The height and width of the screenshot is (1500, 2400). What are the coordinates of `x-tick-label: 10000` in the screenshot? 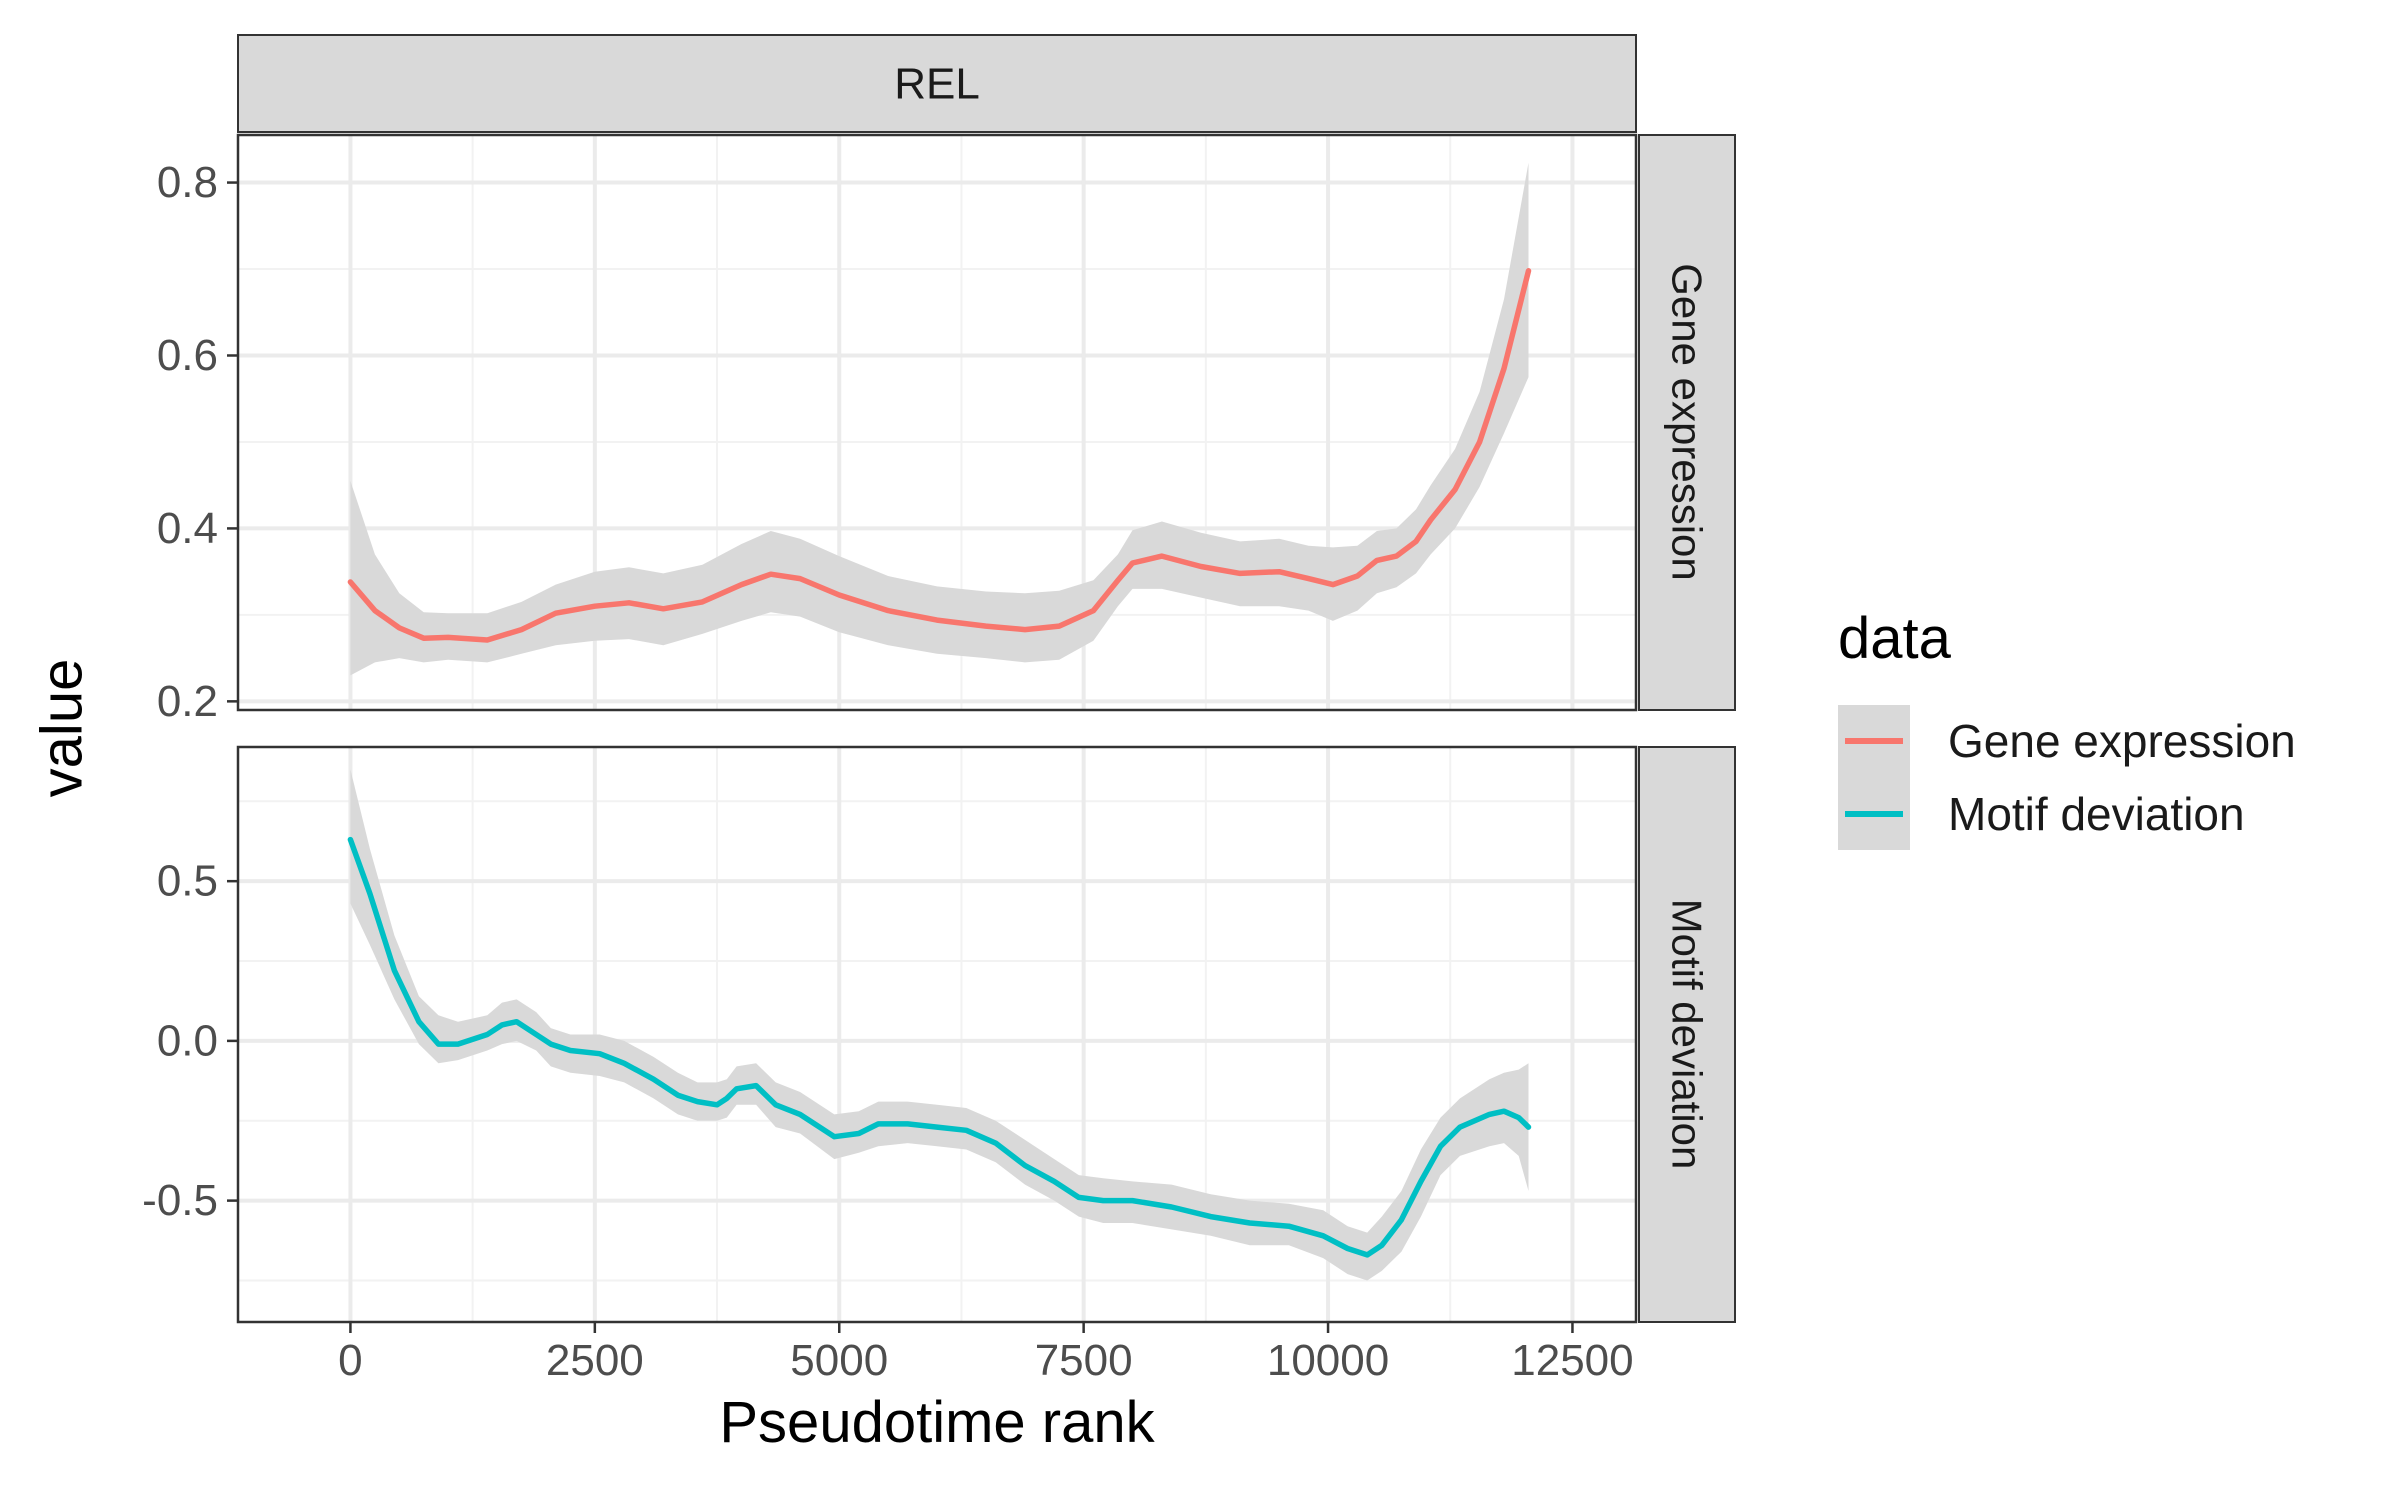 It's located at (1328, 1360).